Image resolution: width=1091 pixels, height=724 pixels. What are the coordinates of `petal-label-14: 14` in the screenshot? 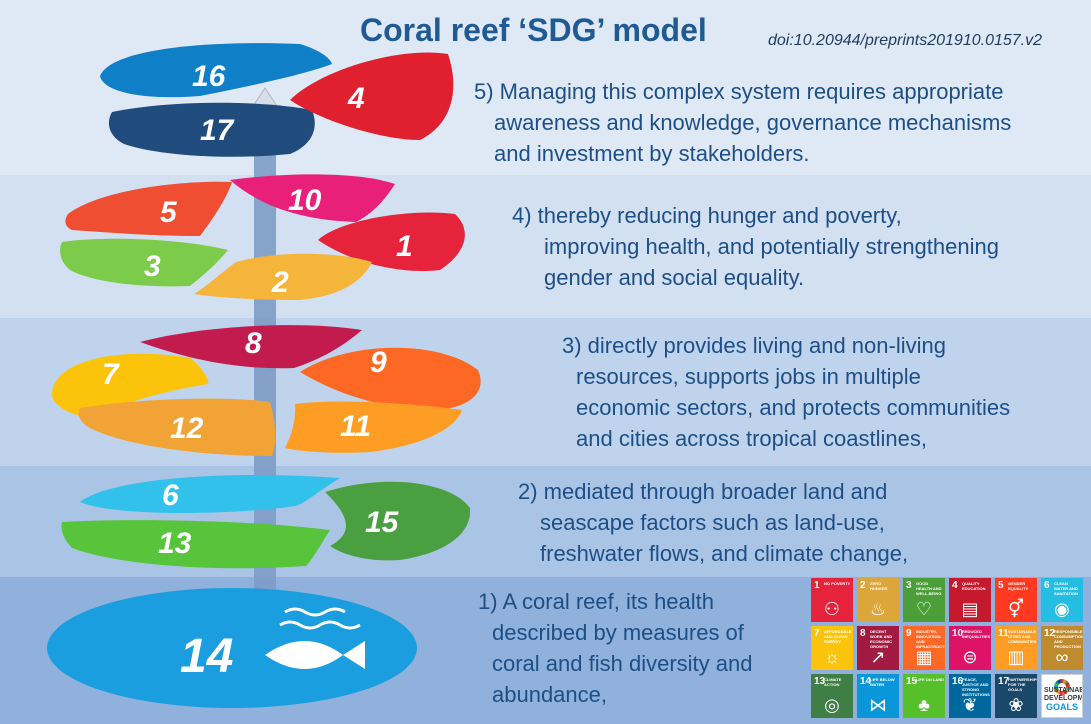 It's located at (206, 656).